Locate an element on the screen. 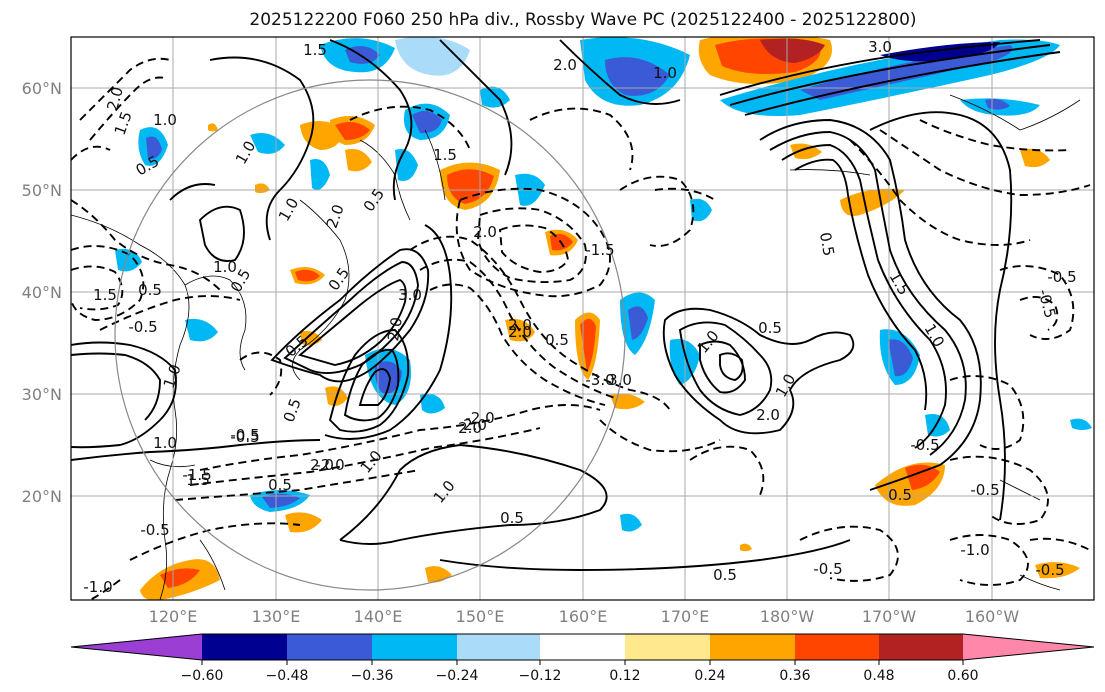  colorbar-tick: −0.24 is located at coordinates (457, 676).